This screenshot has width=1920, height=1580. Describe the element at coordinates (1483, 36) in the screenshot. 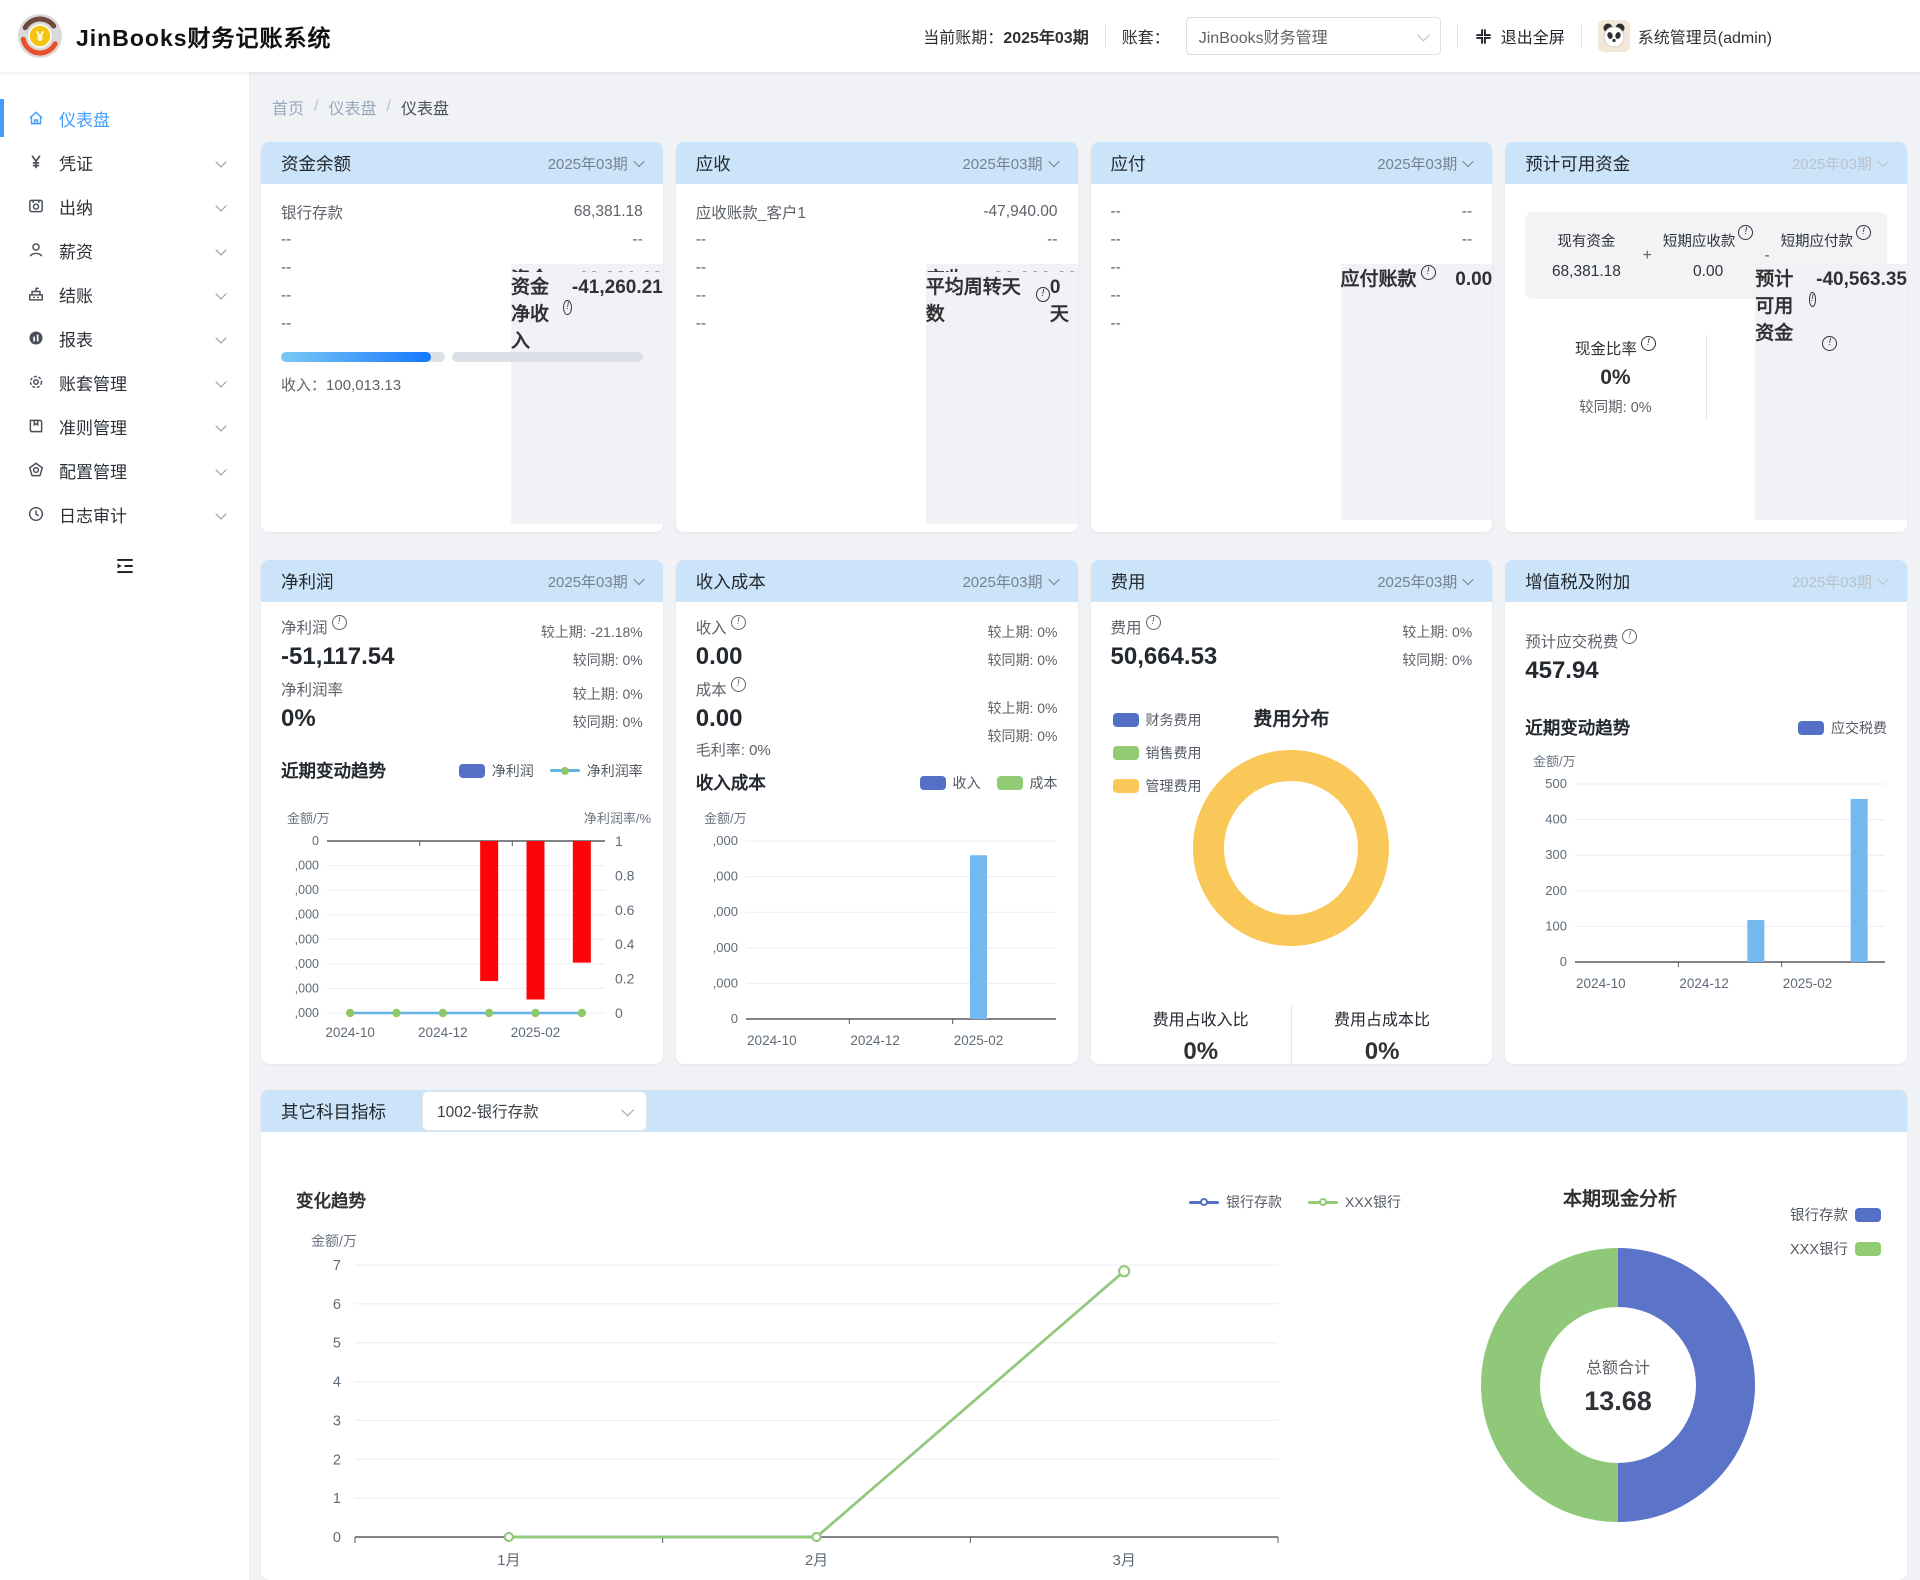

I see `compress-icon` at that location.